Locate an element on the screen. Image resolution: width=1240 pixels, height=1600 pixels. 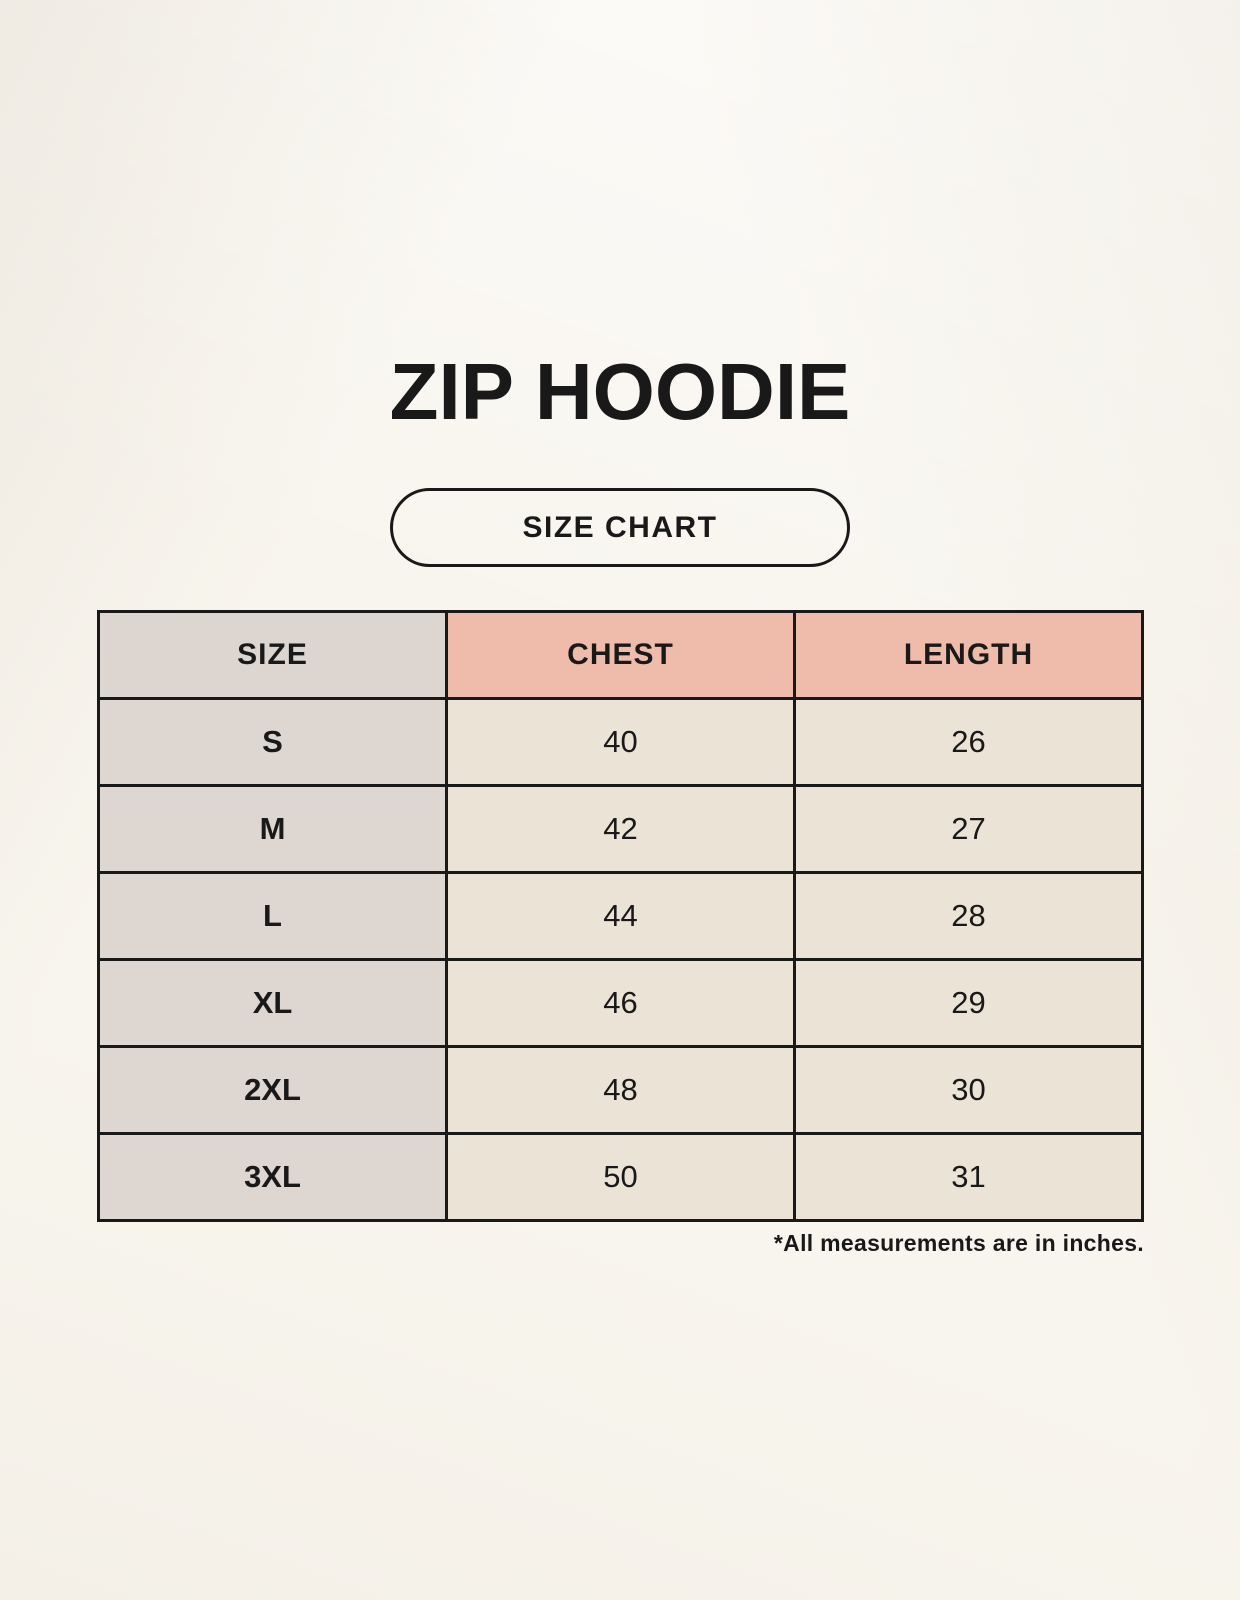
chest-value-cell: 48 is located at coordinates (620, 1090).